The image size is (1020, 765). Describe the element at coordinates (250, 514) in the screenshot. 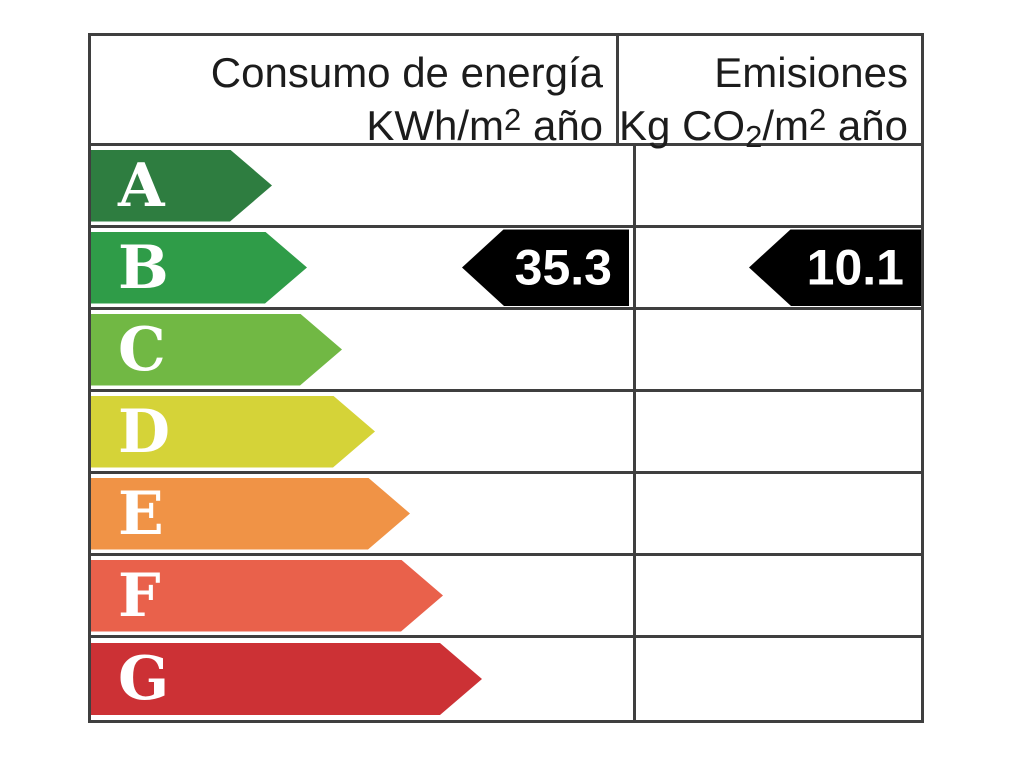

I see `rating-bar-e: E` at that location.